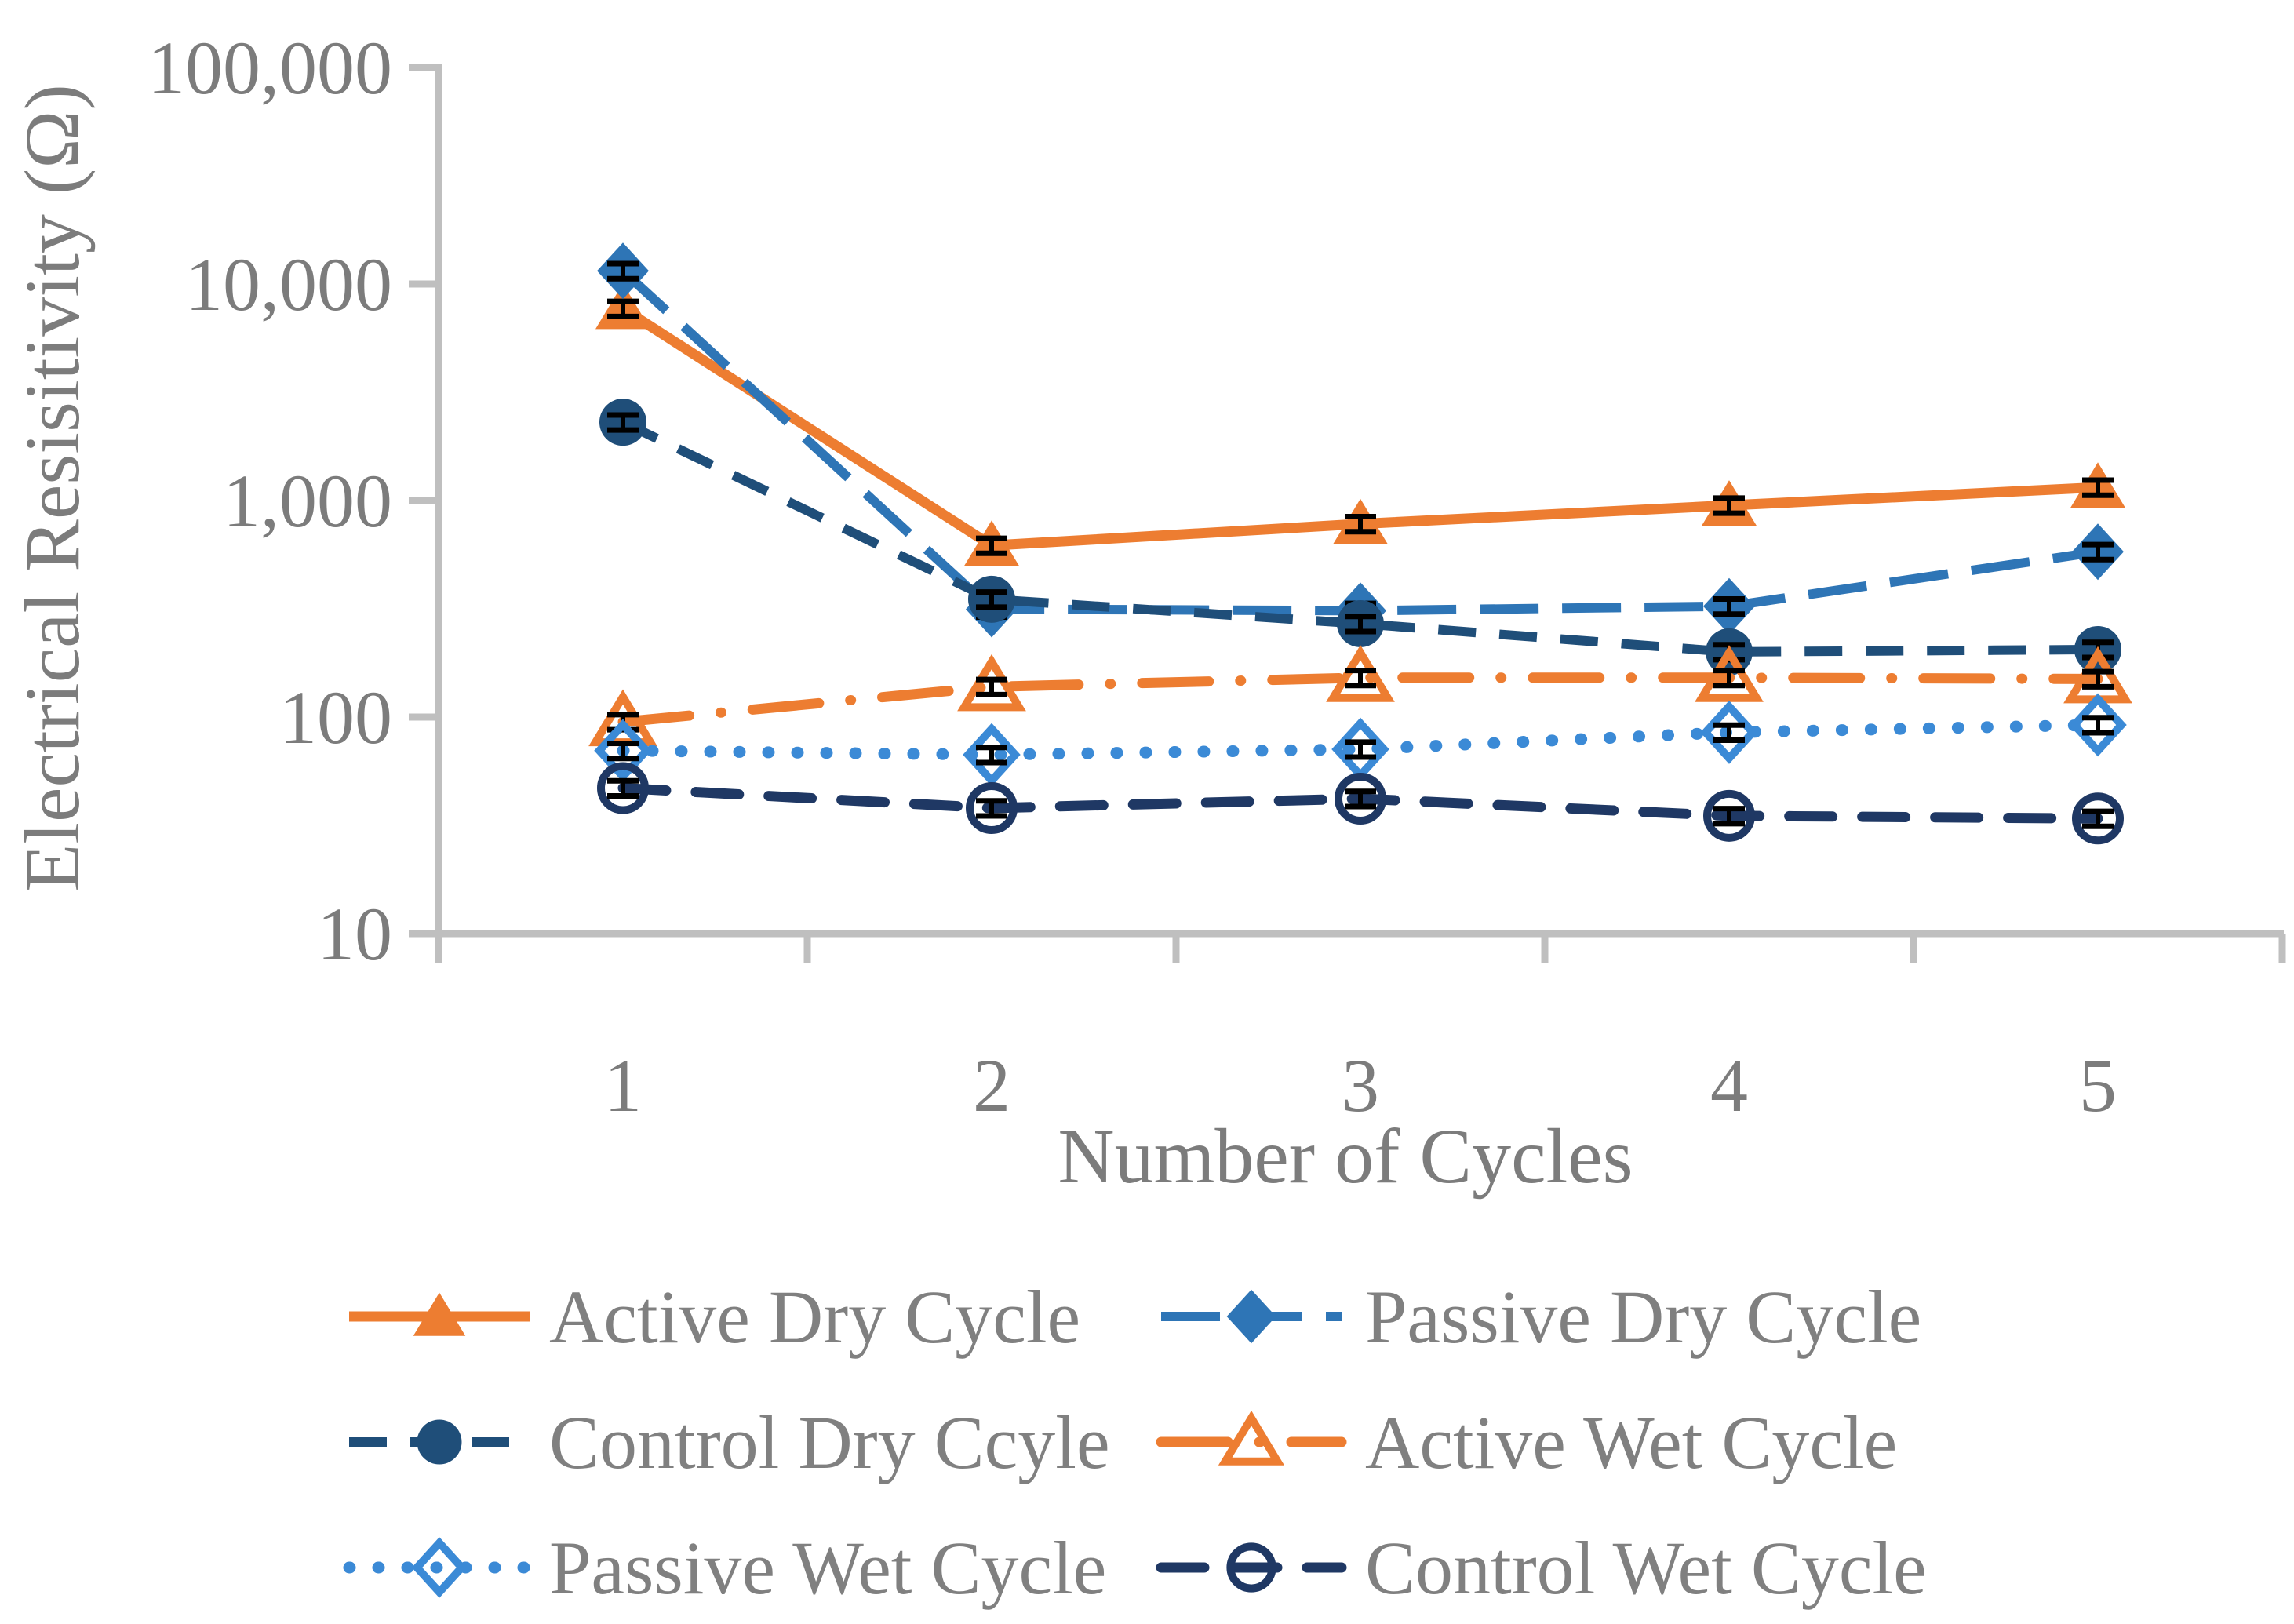 The width and height of the screenshot is (2294, 1624). Describe the element at coordinates (336, 717) in the screenshot. I see `y-tick-label: 100` at that location.